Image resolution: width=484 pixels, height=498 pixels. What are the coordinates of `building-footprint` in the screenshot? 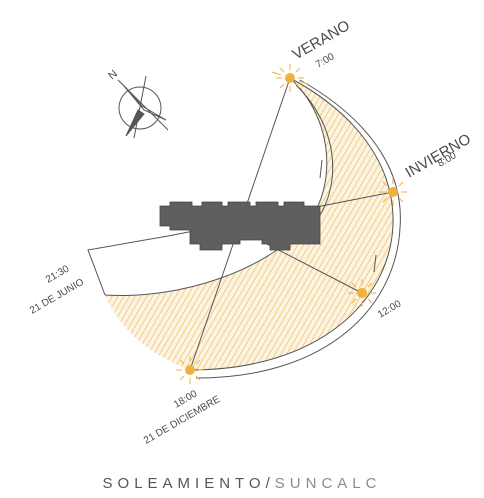 It's located at (240, 226).